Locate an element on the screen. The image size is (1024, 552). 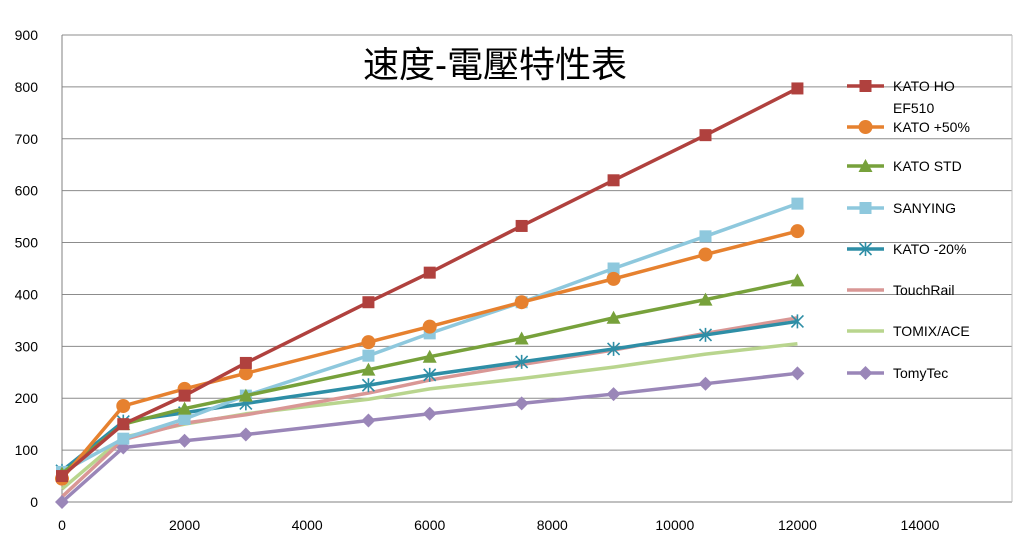
x-tick-label: 8000 is located at coordinates (552, 525).